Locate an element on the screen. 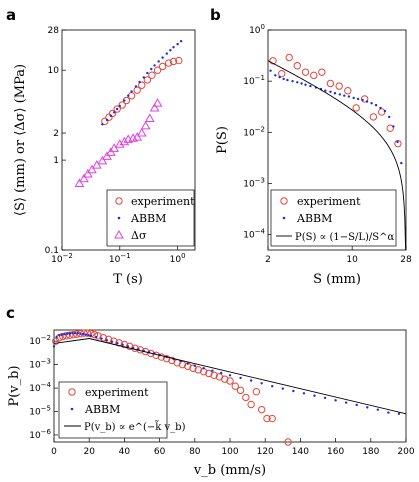 This screenshot has width=419, height=482. legend-c-experiment-label: experiment is located at coordinates (117, 392).